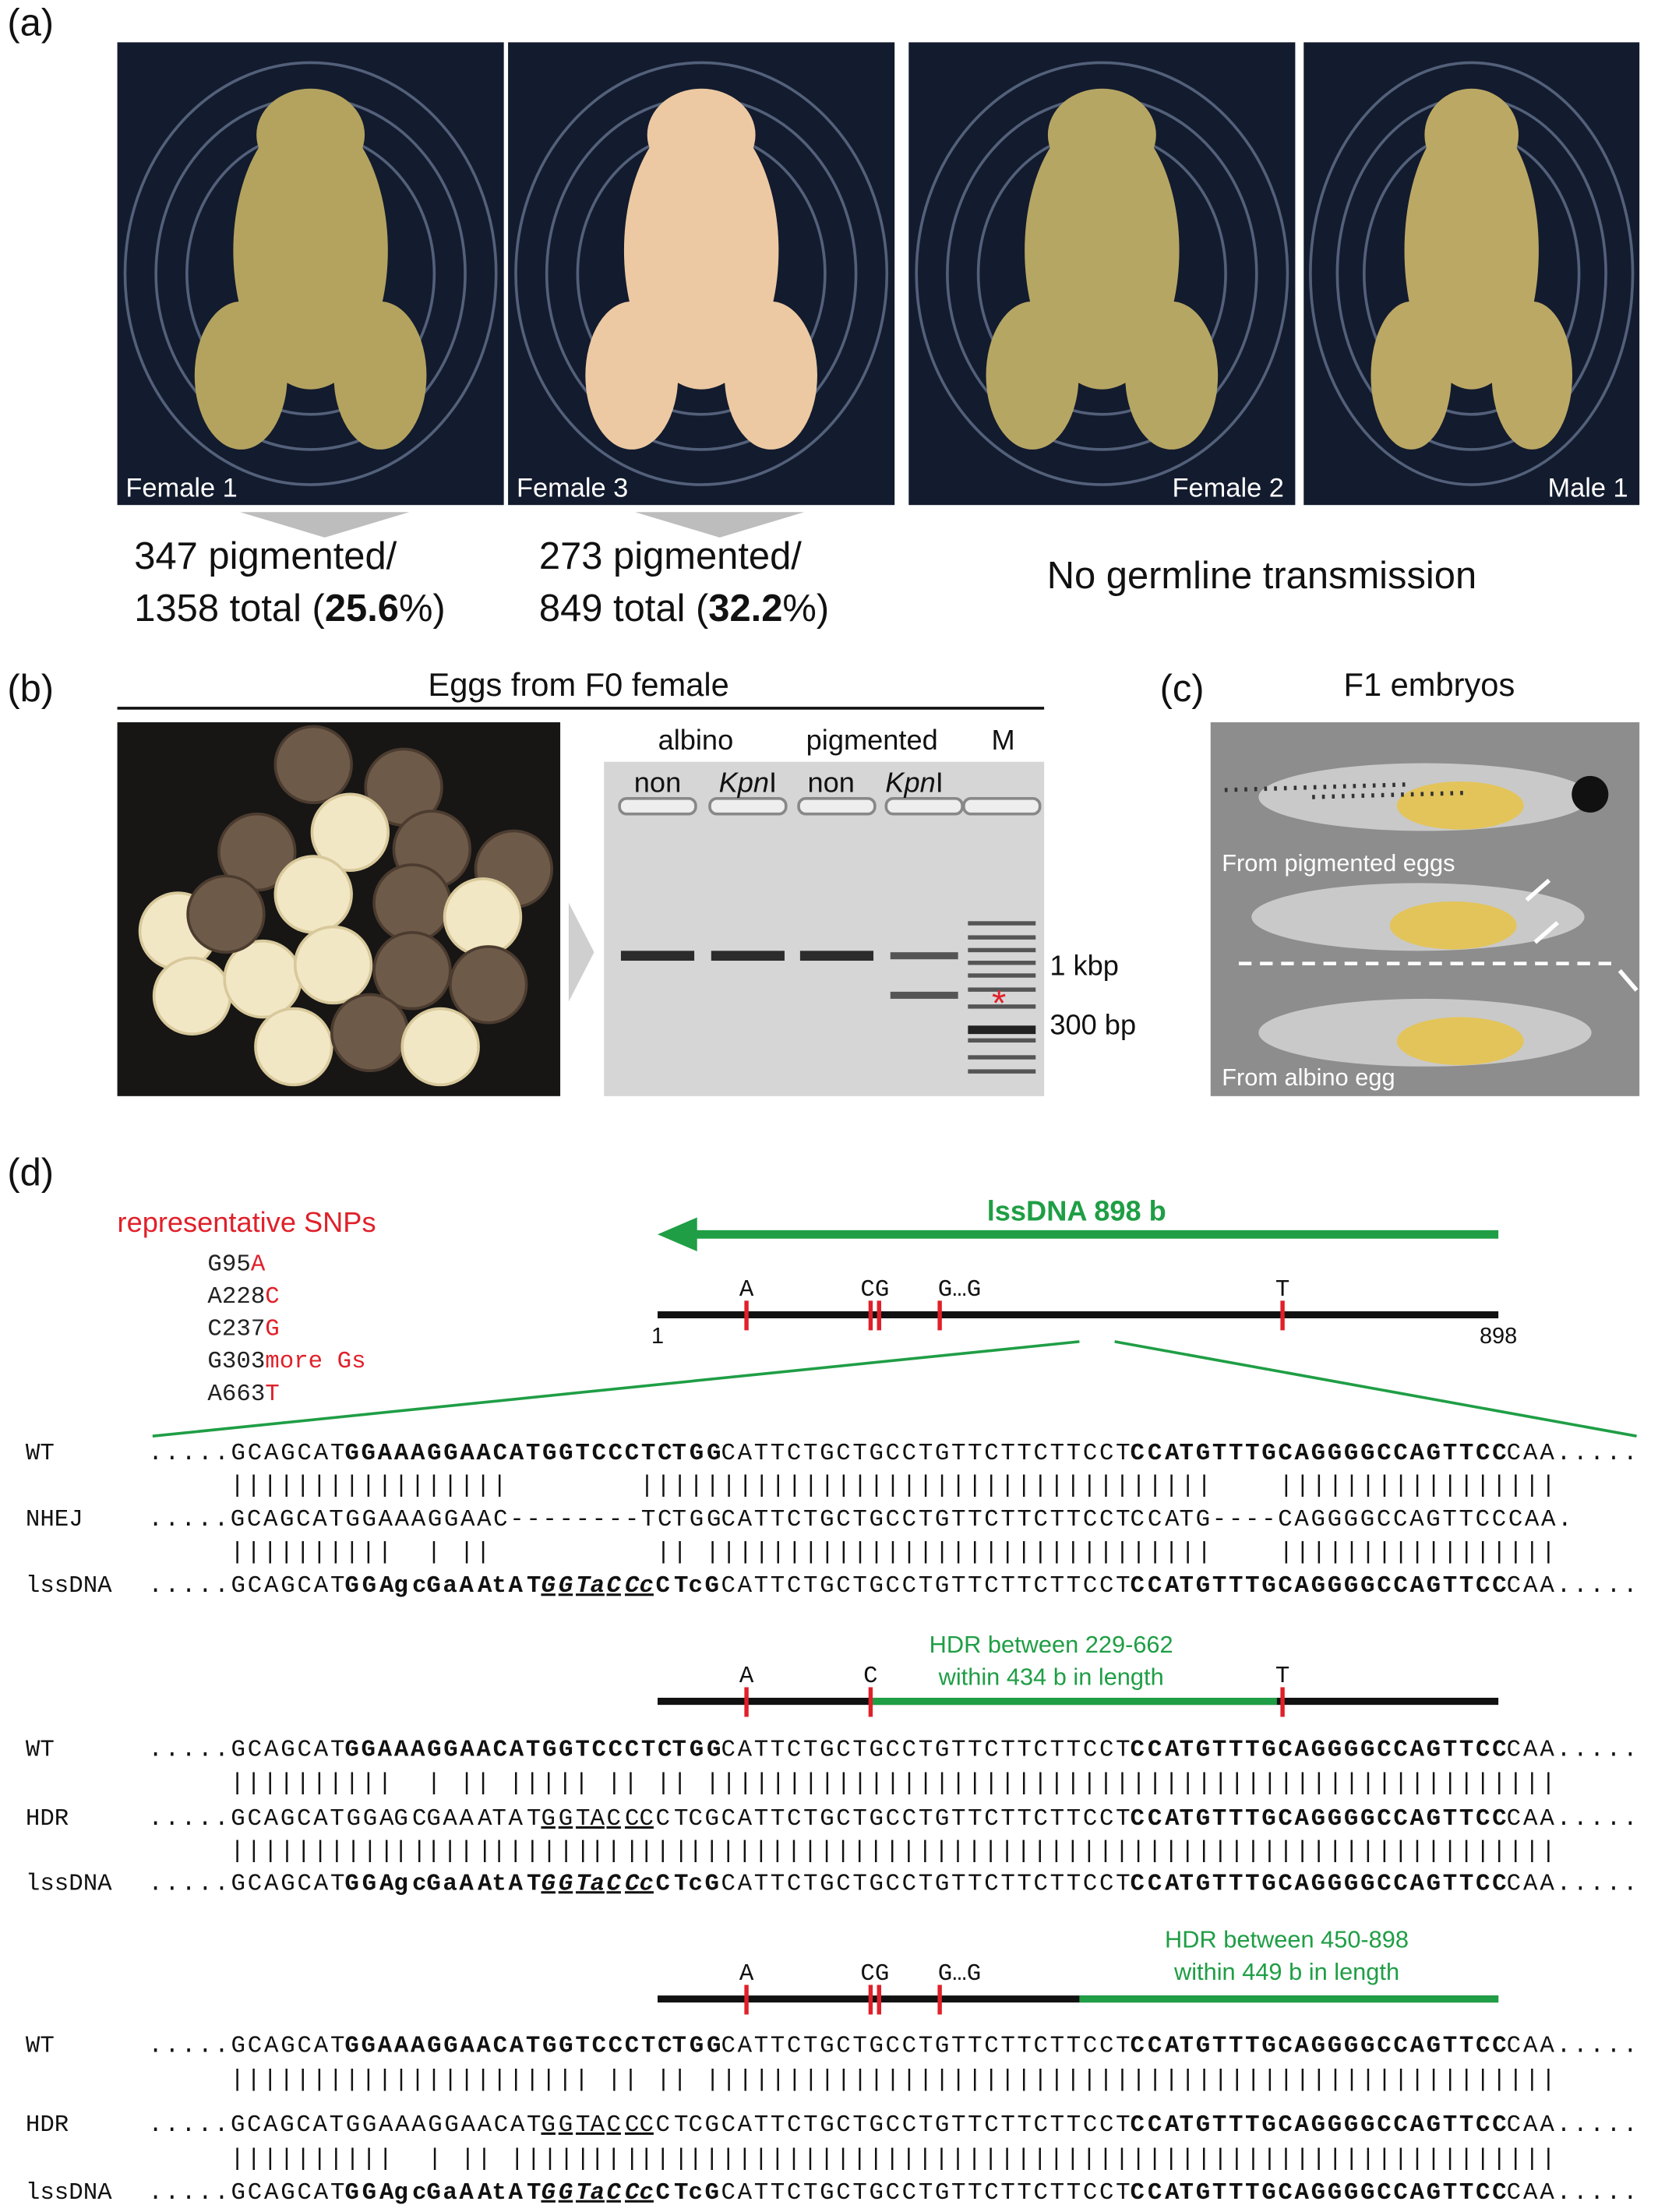 Image resolution: width=1658 pixels, height=2212 pixels. I want to click on snp-ref: G95, so click(228, 1264).